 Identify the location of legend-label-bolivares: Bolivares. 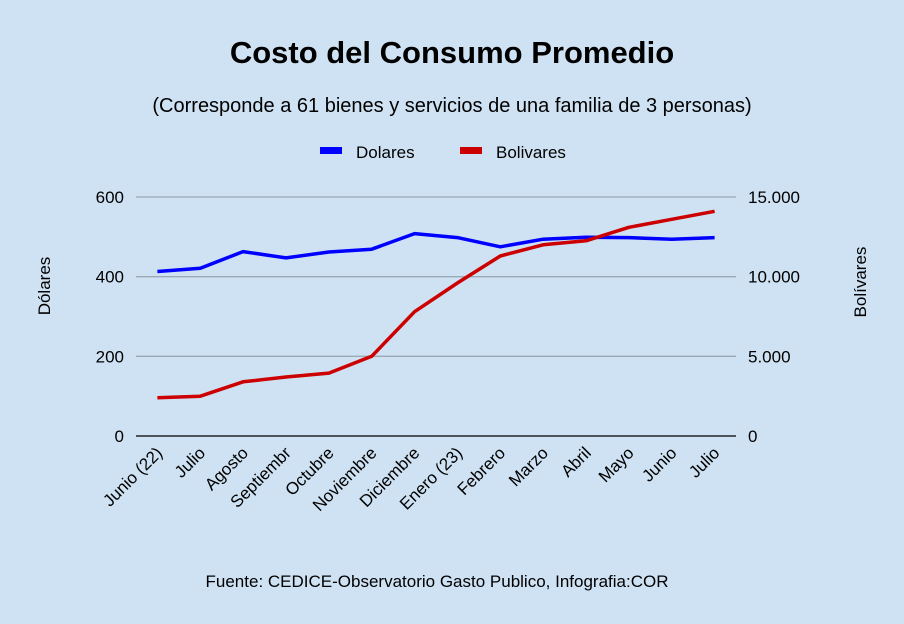
(531, 152).